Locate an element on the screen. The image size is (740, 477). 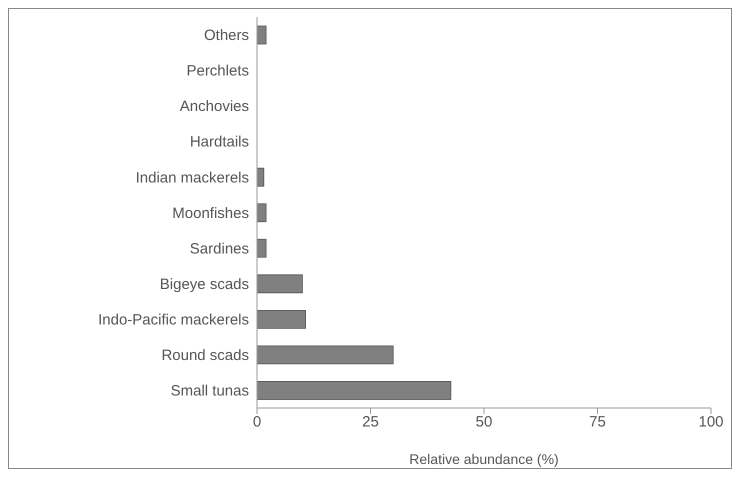
x-tick-label: 0 is located at coordinates (257, 422).